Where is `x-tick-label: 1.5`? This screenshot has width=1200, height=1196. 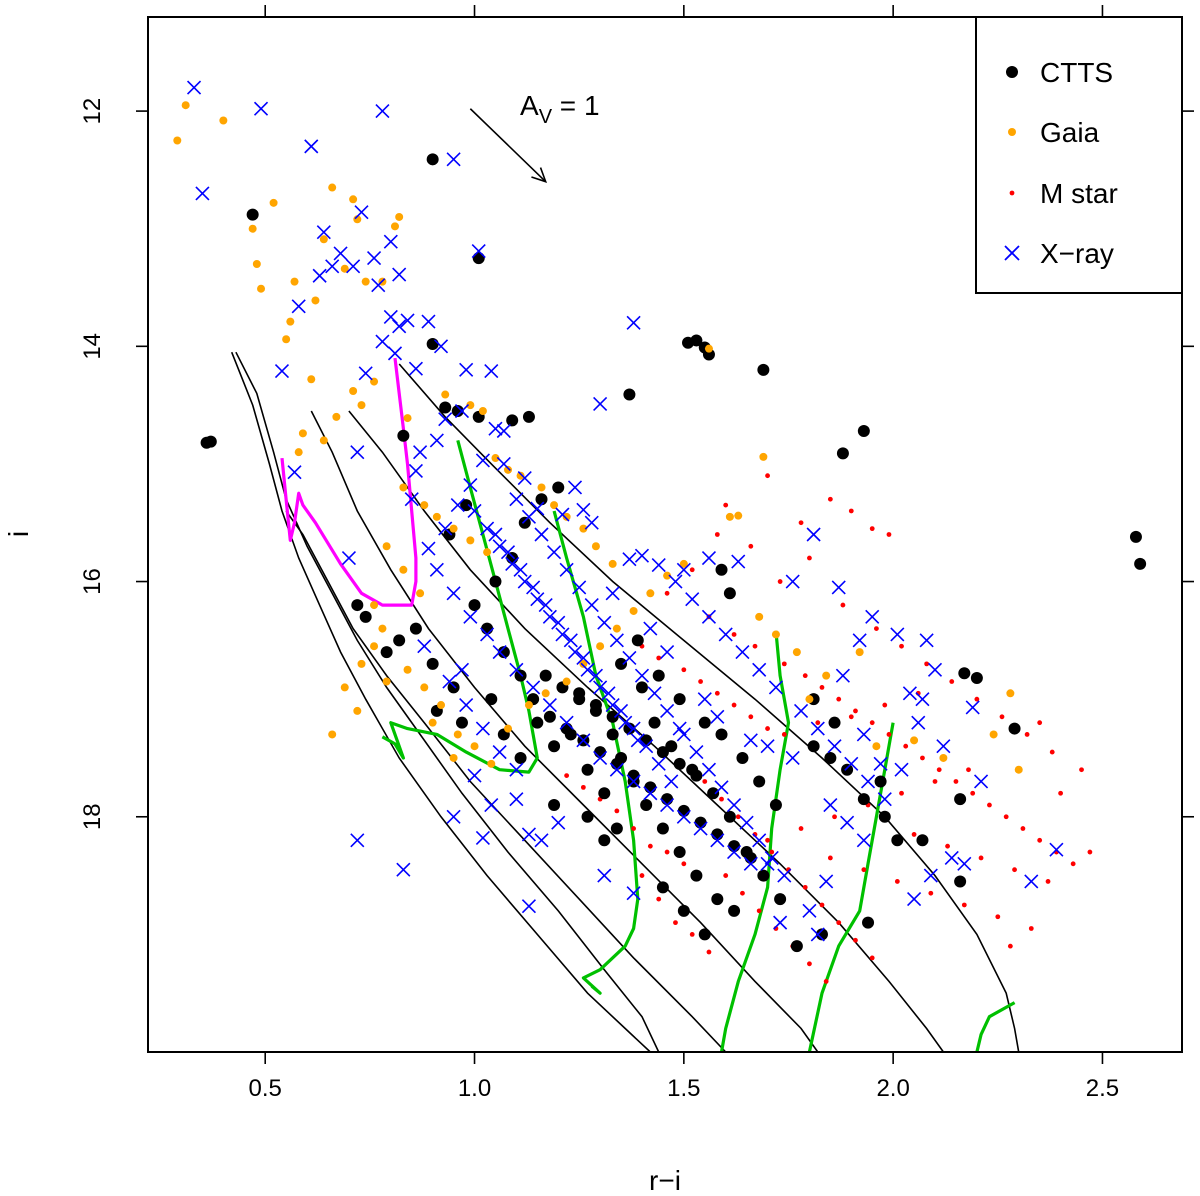 x-tick-label: 1.5 is located at coordinates (683, 1088).